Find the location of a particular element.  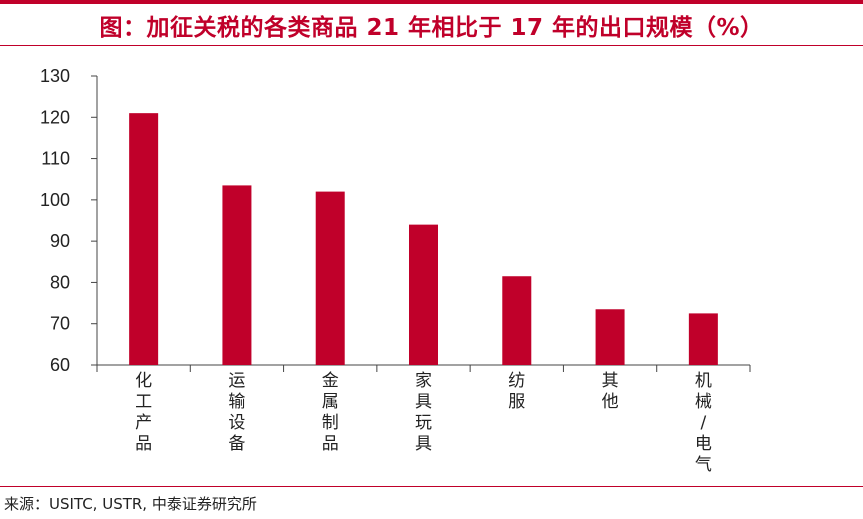

category-label: 运输设备 is located at coordinates (236, 412).